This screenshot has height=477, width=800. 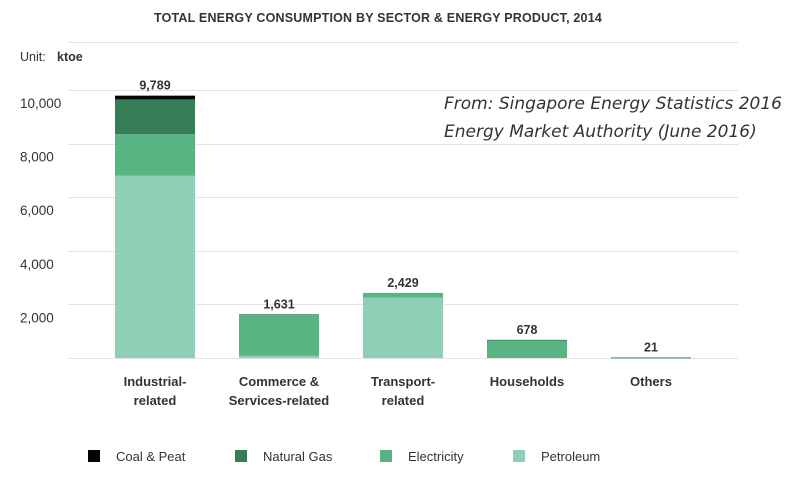 What do you see at coordinates (70, 57) in the screenshot?
I see `unit-value: ktoe` at bounding box center [70, 57].